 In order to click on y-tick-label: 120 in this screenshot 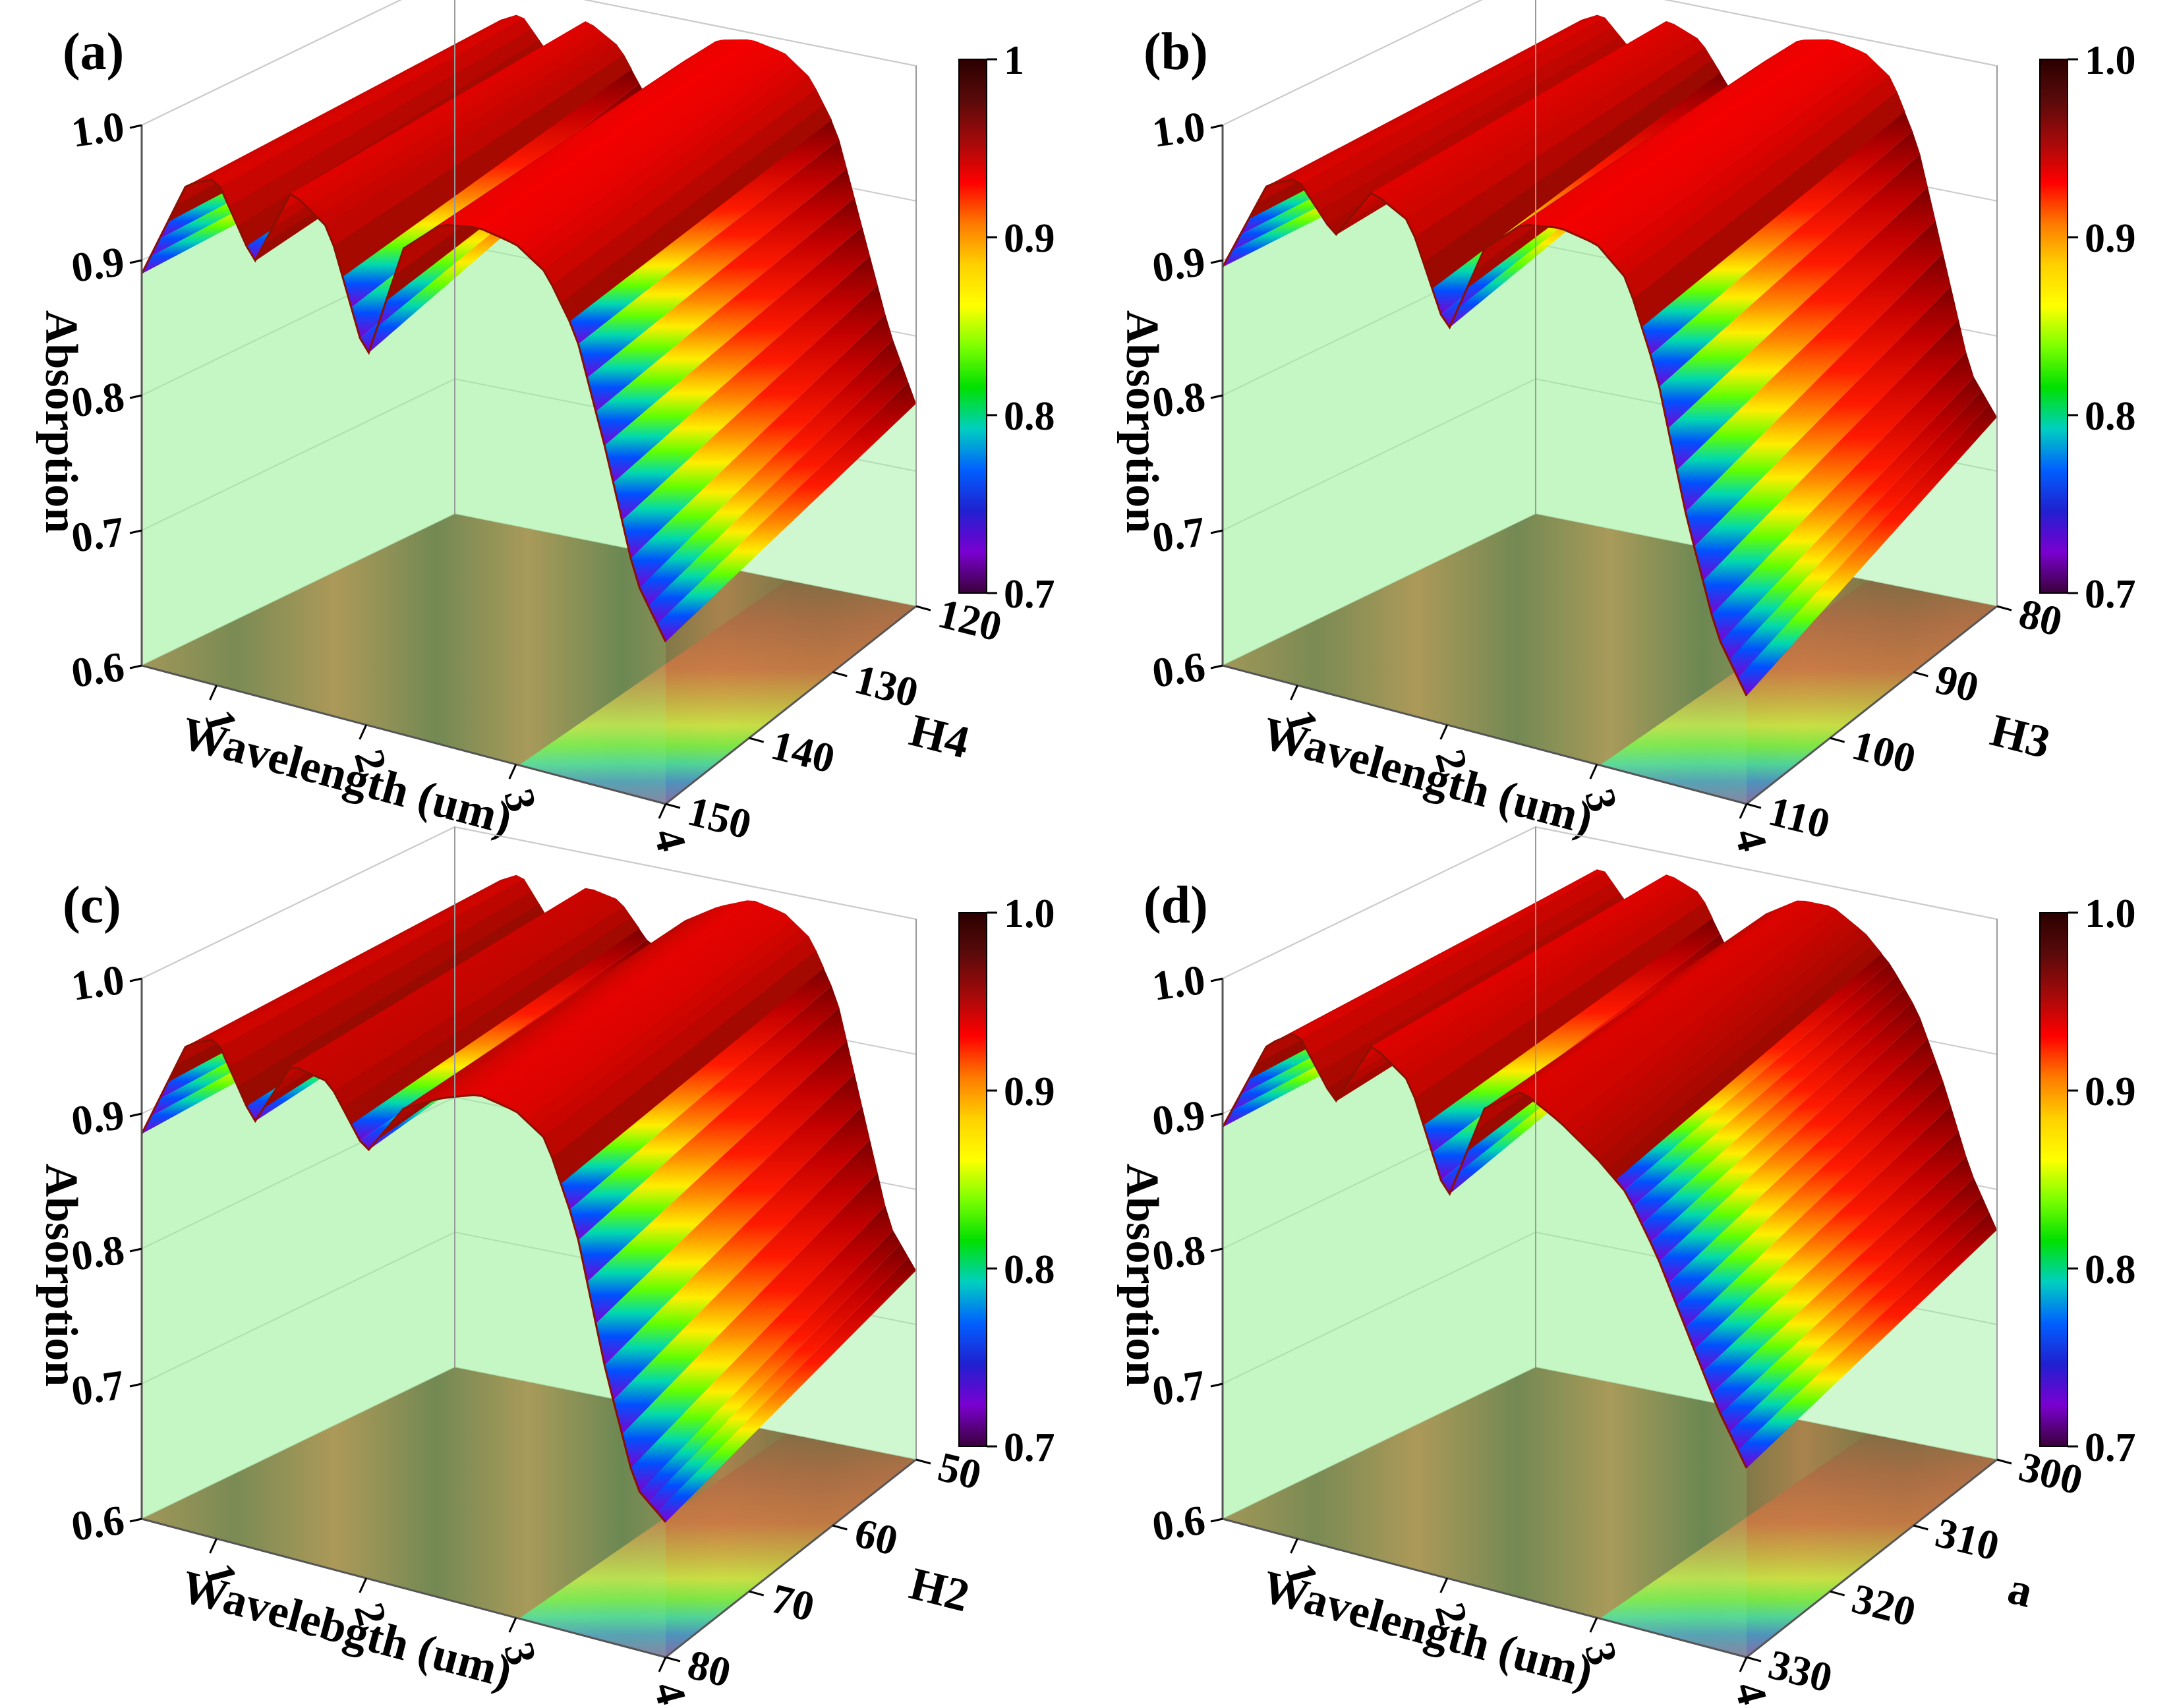, I will do `click(970, 620)`.